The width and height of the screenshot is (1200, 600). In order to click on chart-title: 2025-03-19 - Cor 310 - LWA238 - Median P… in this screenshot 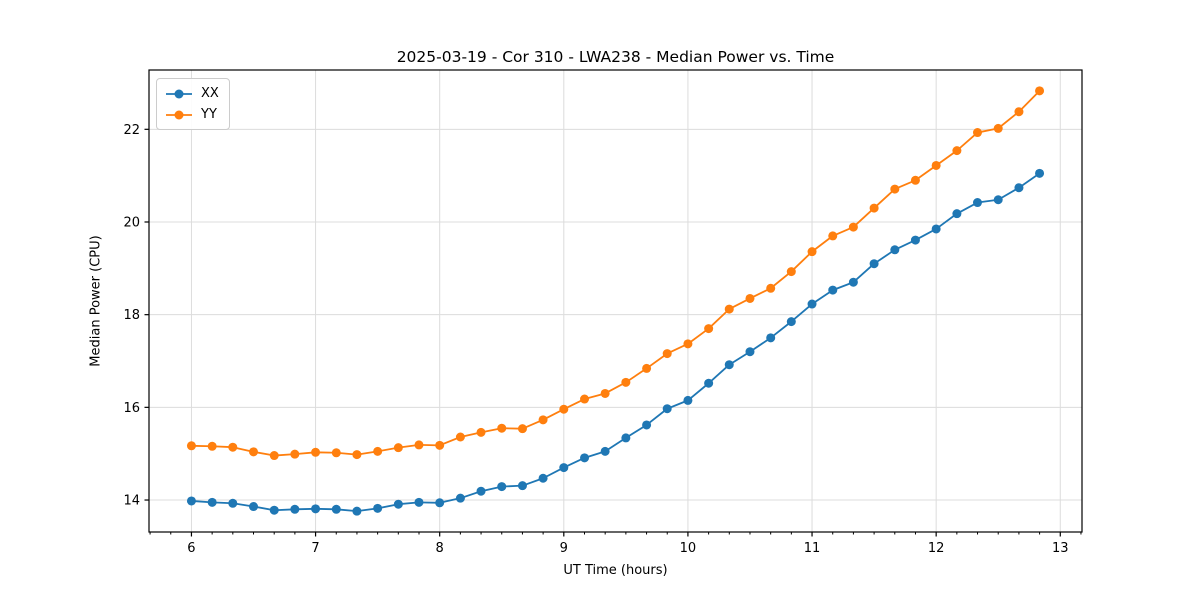, I will do `click(615, 57)`.